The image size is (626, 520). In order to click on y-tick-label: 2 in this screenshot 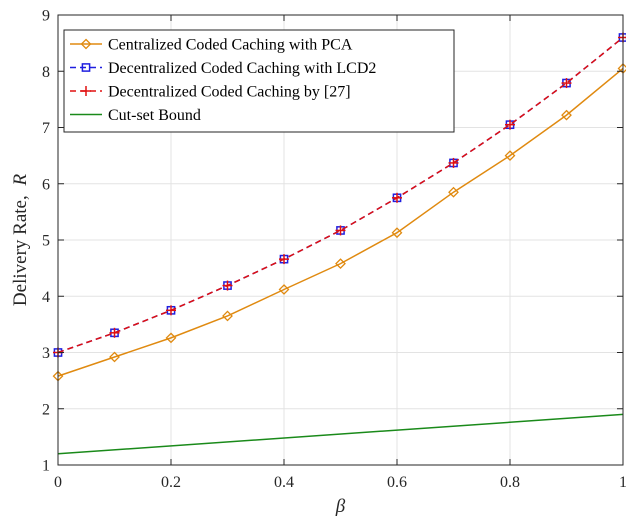, I will do `click(46, 409)`.